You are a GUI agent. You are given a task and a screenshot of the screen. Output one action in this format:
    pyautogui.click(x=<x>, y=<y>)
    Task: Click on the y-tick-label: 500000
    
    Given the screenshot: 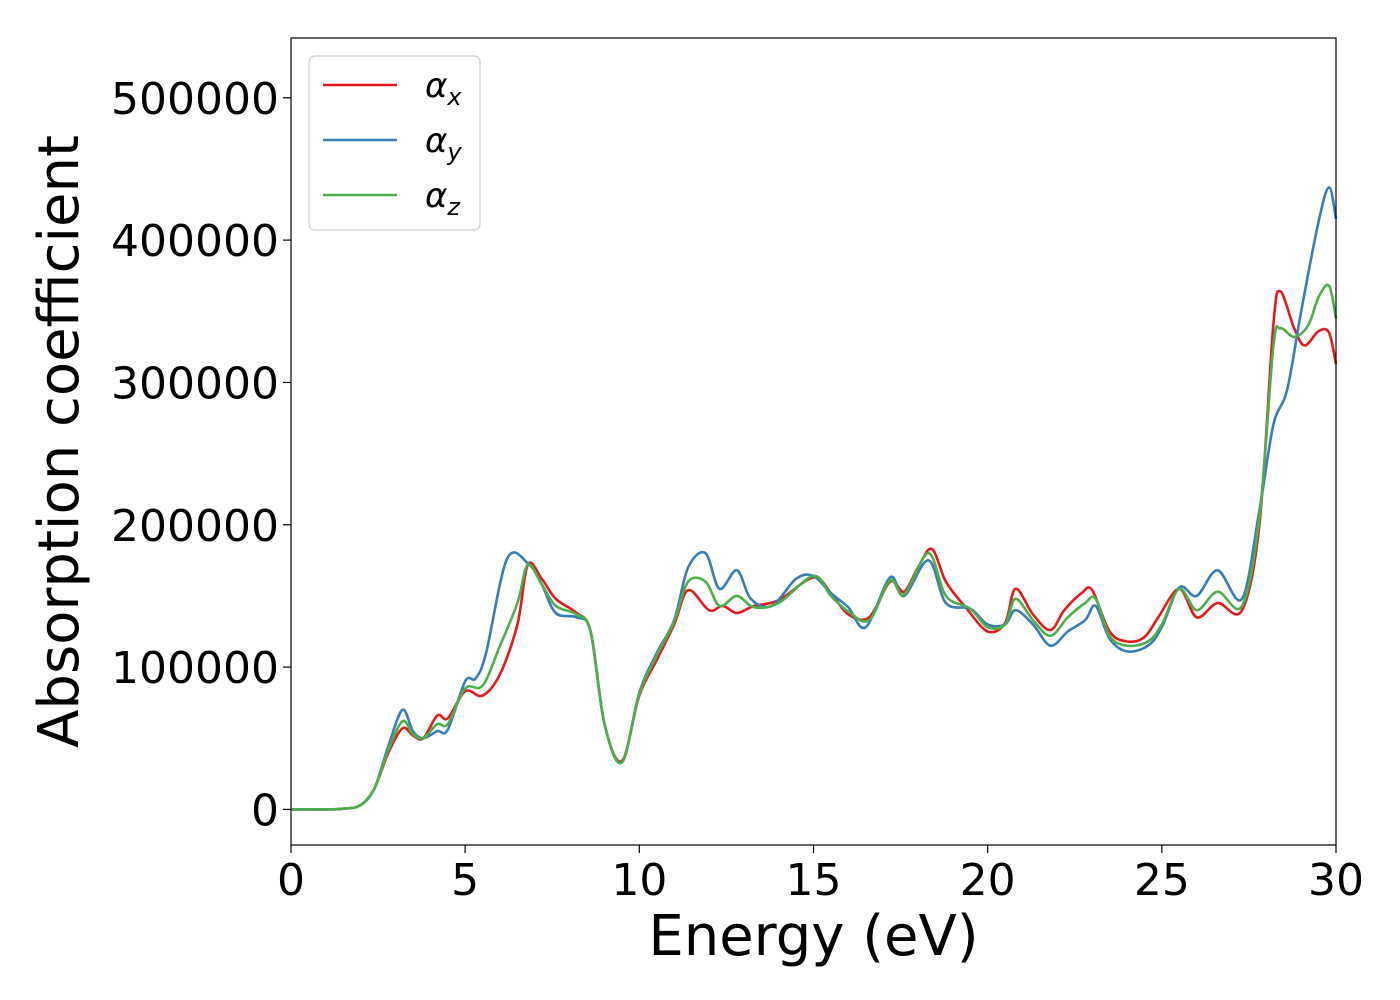 What is the action you would take?
    pyautogui.click(x=195, y=99)
    